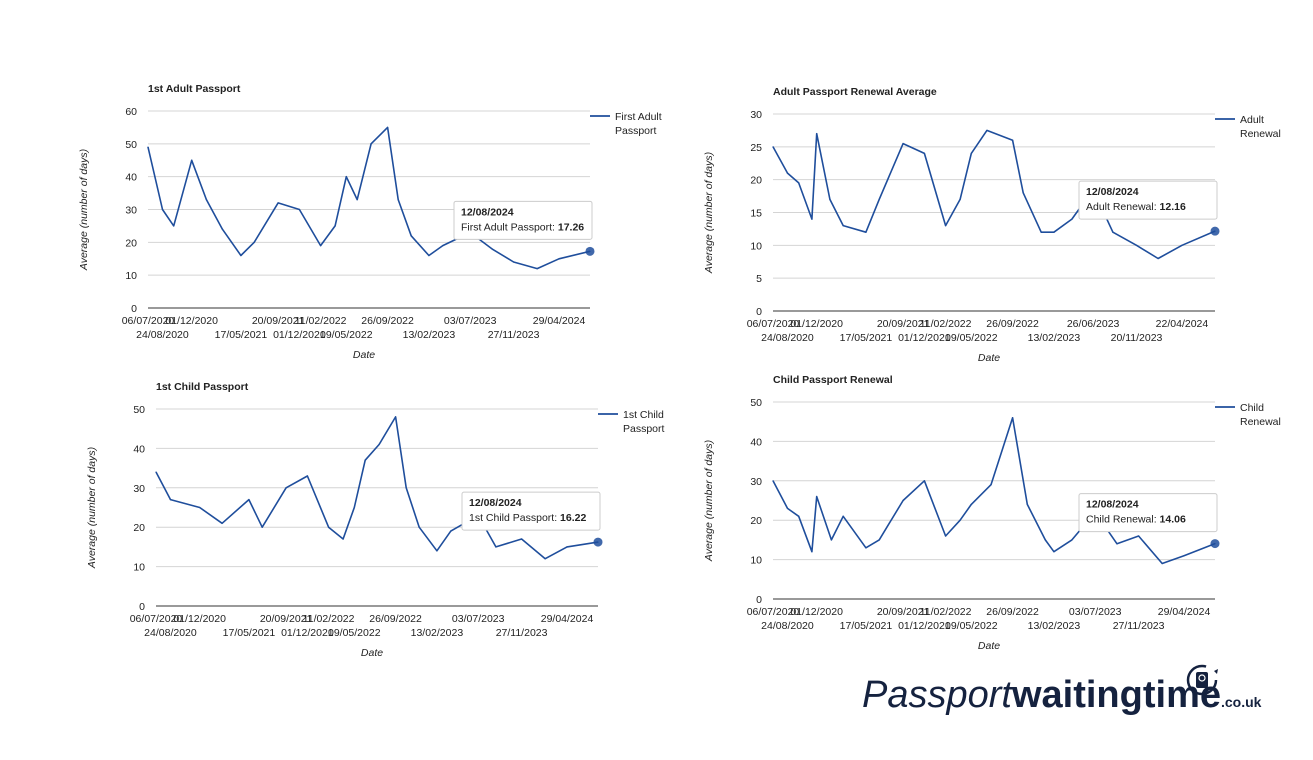  I want to click on tooltip-label: Adult Renewal:, so click(1123, 207).